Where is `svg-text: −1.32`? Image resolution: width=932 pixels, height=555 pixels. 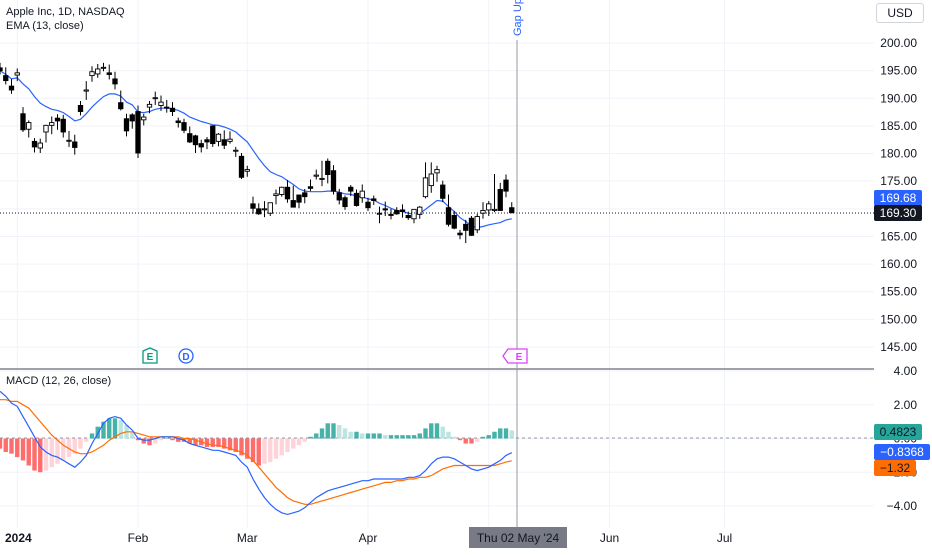 svg-text: −1.32 is located at coordinates (895, 468).